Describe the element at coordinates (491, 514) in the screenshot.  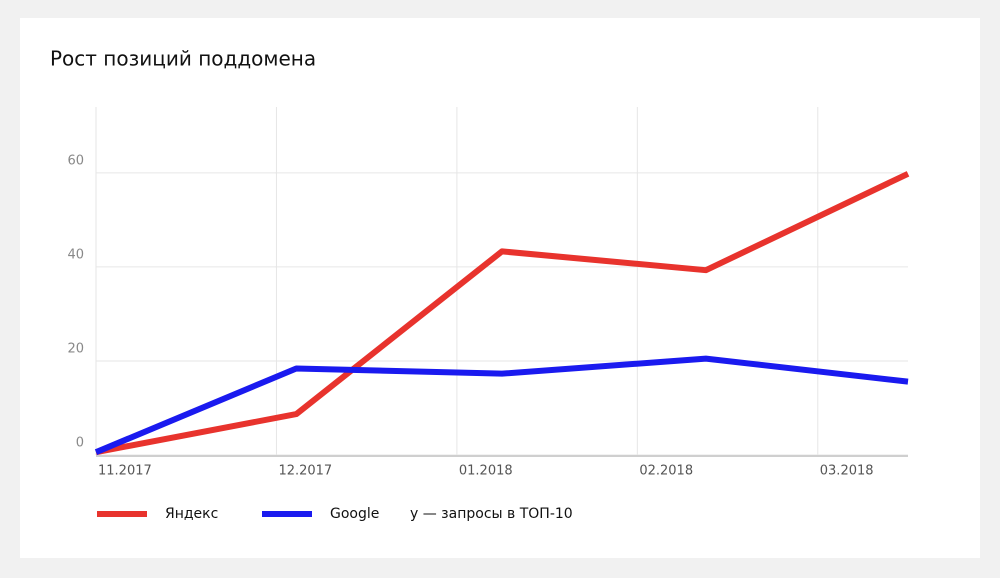
I see `annotation: y — запросы в ТОП-10` at that location.